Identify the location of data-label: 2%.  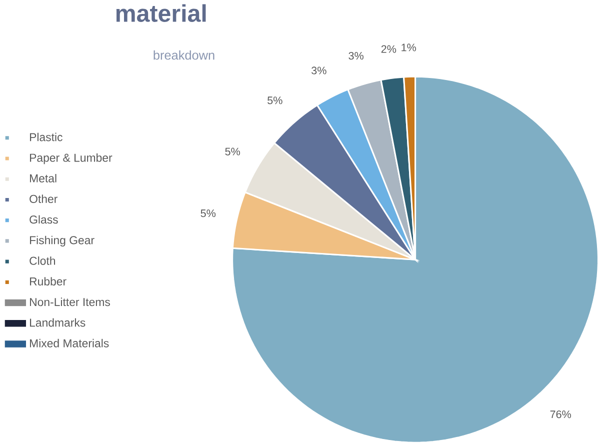
(388, 49).